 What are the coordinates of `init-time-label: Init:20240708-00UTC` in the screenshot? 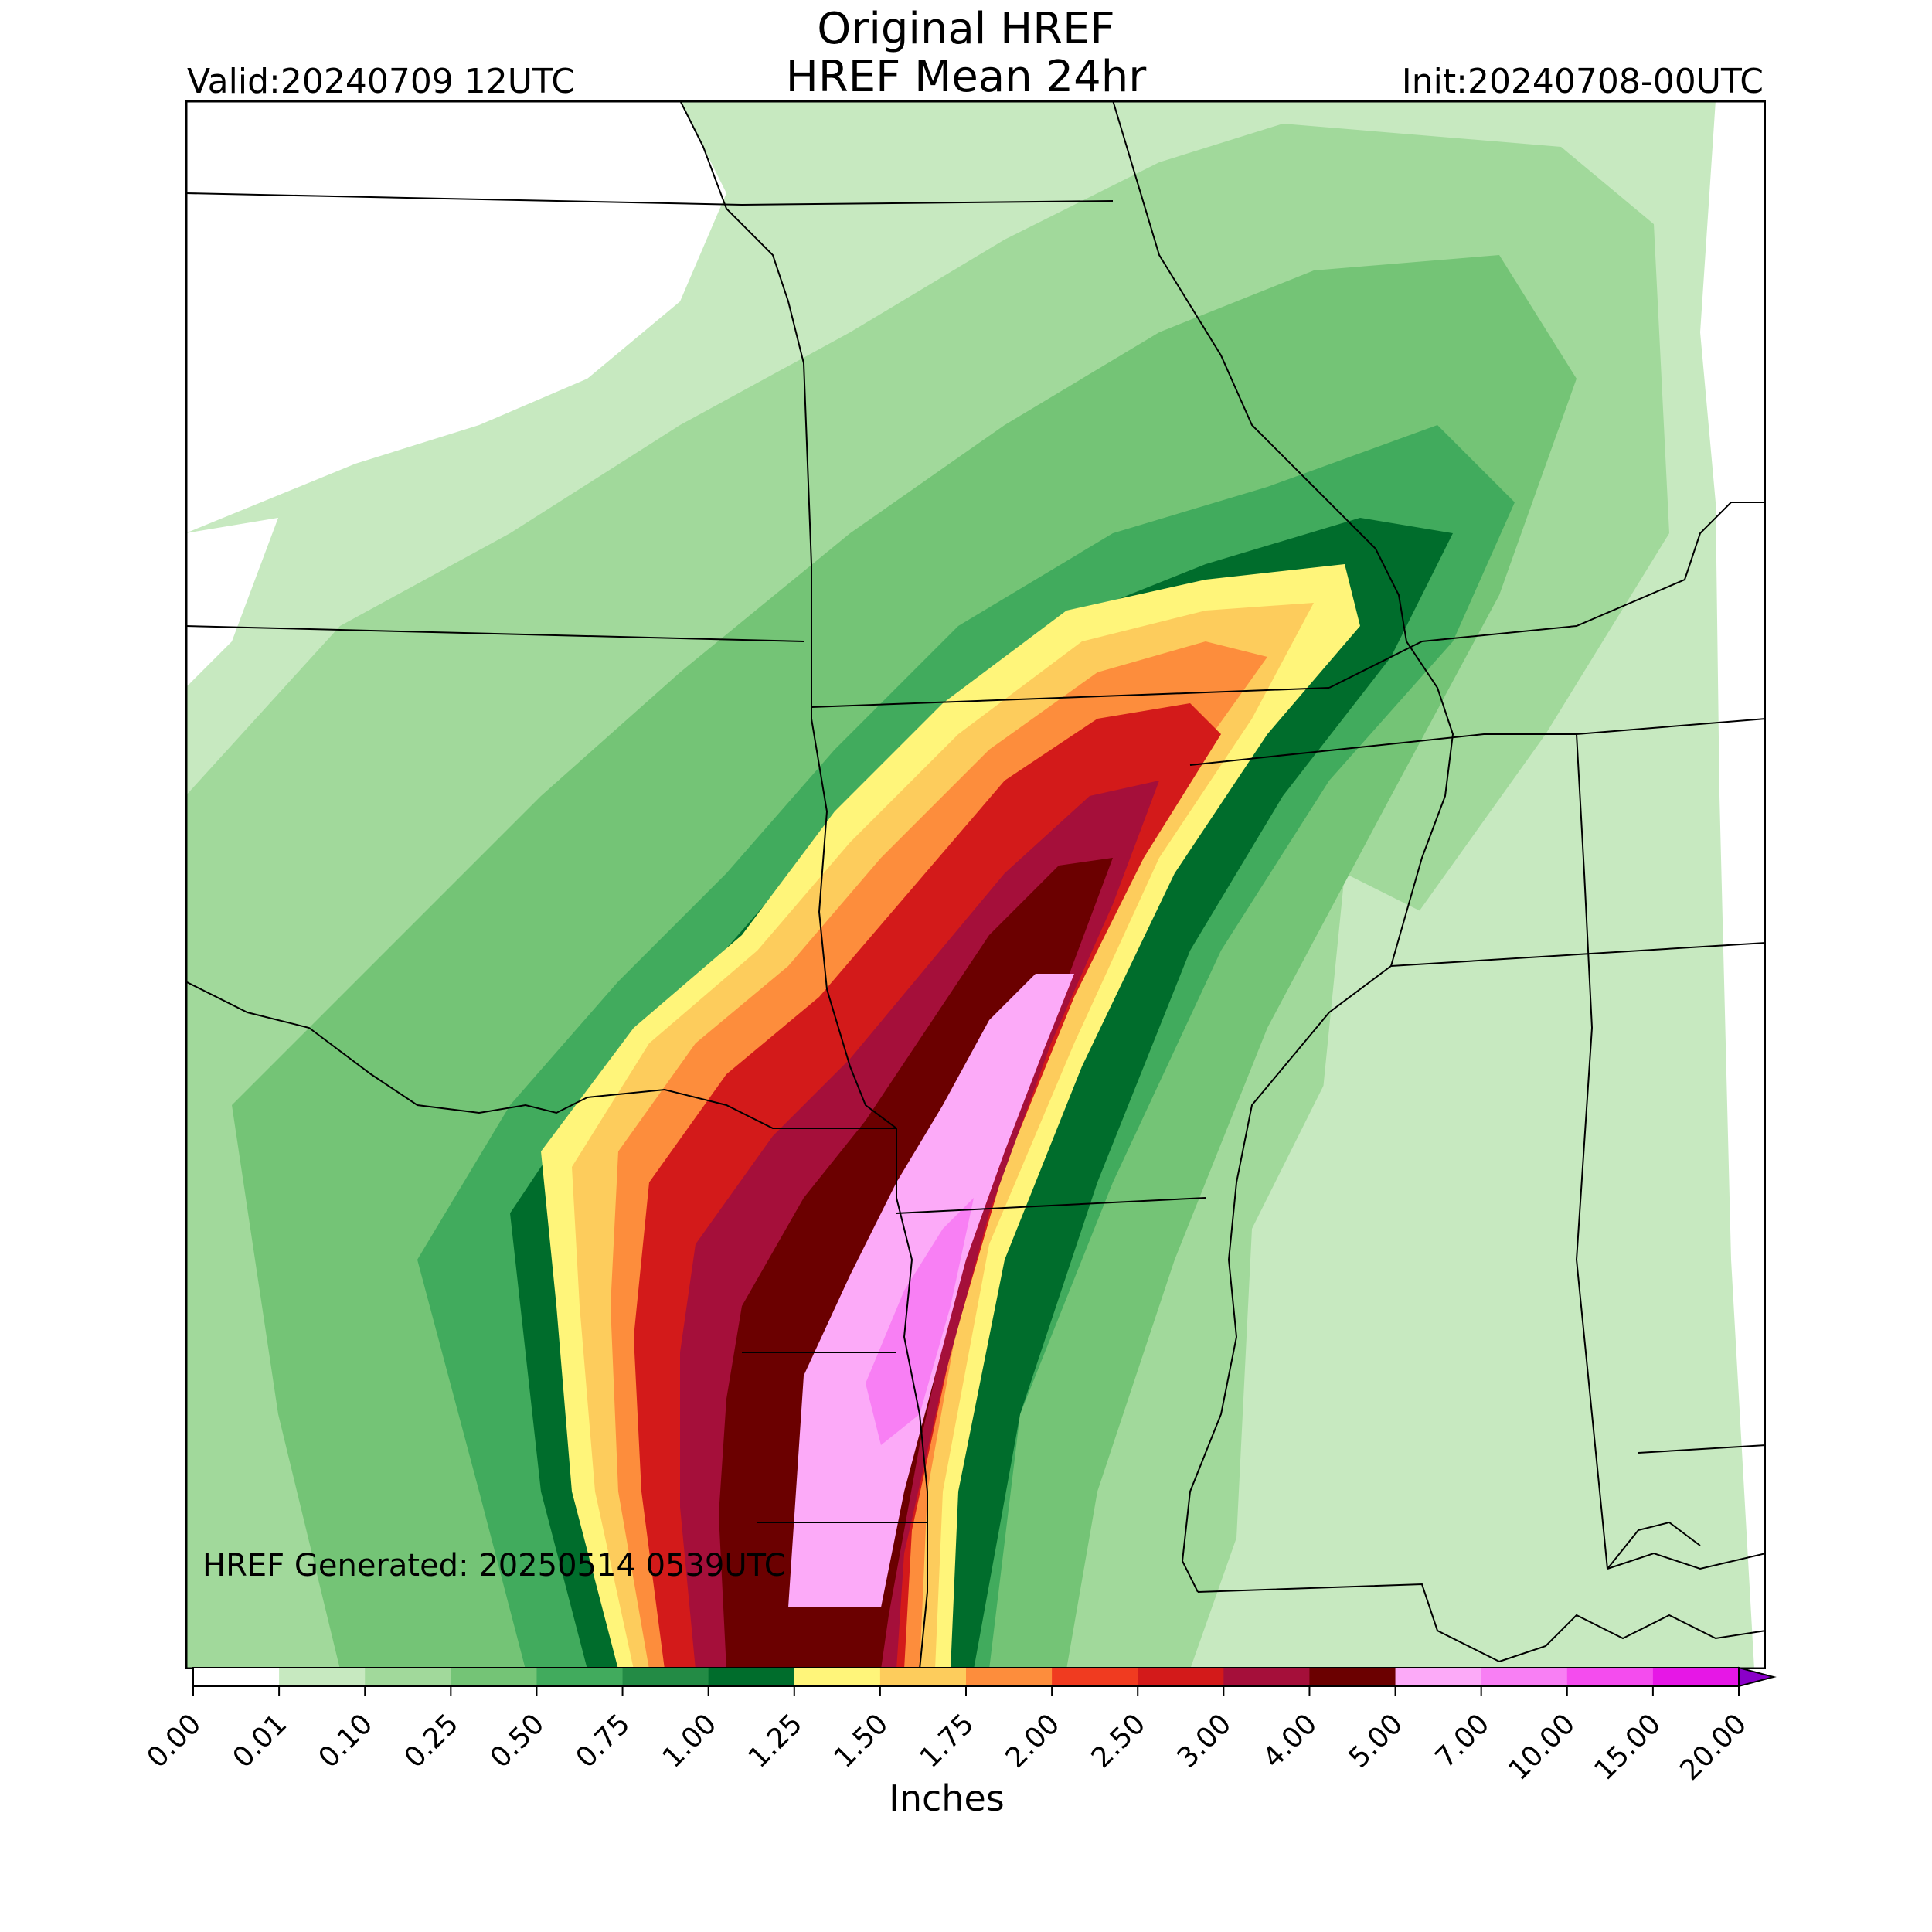 It's located at (1582, 82).